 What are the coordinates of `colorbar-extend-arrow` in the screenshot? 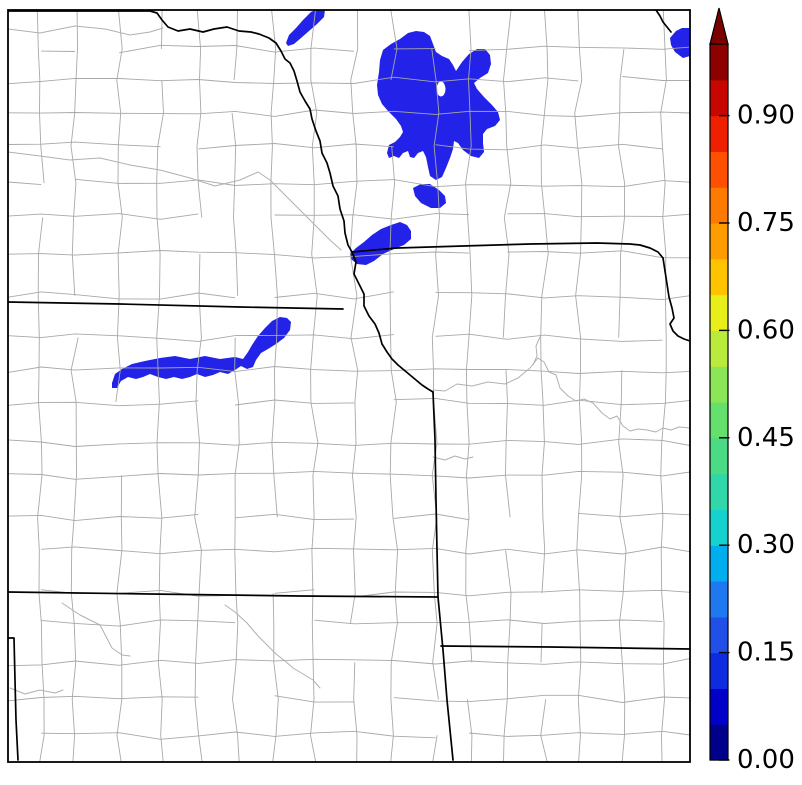 It's located at (719, 26).